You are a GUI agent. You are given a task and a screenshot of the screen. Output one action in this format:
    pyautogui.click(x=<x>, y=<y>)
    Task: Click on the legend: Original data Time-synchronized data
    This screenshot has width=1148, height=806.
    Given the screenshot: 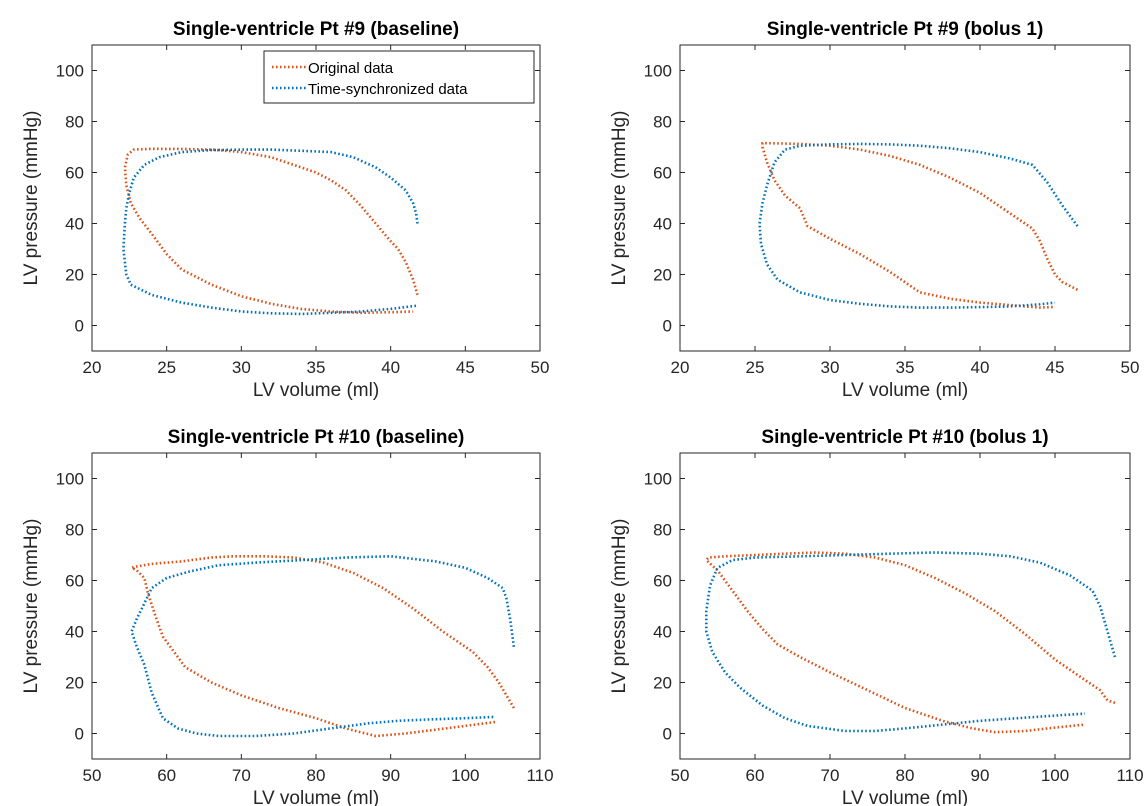 What is the action you would take?
    pyautogui.click(x=399, y=77)
    